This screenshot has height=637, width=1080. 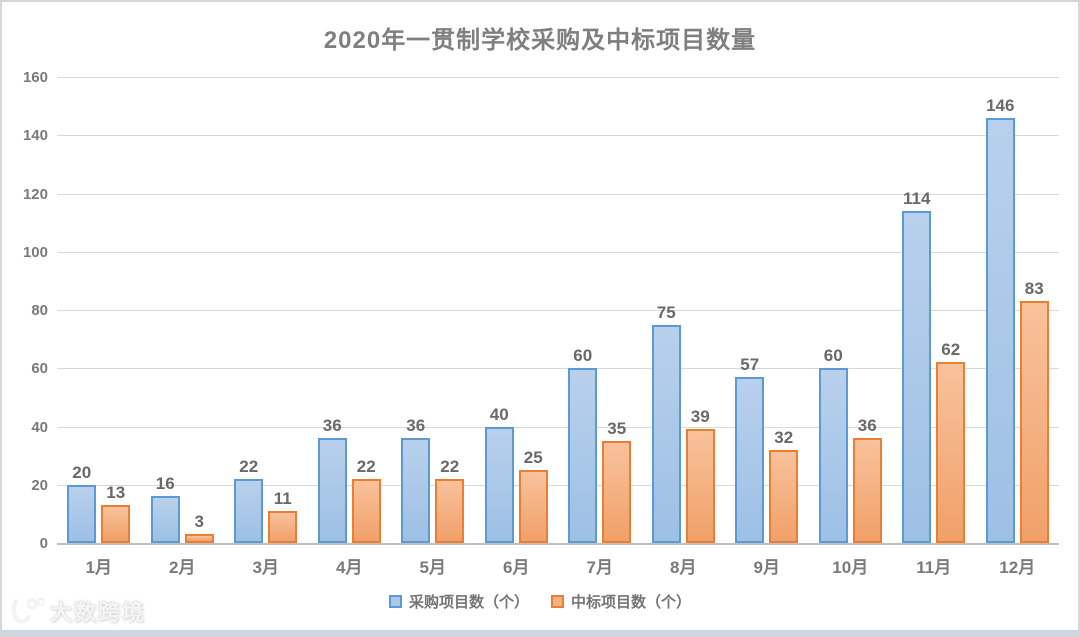 I want to click on y-tick-label: 120, so click(x=35, y=194).